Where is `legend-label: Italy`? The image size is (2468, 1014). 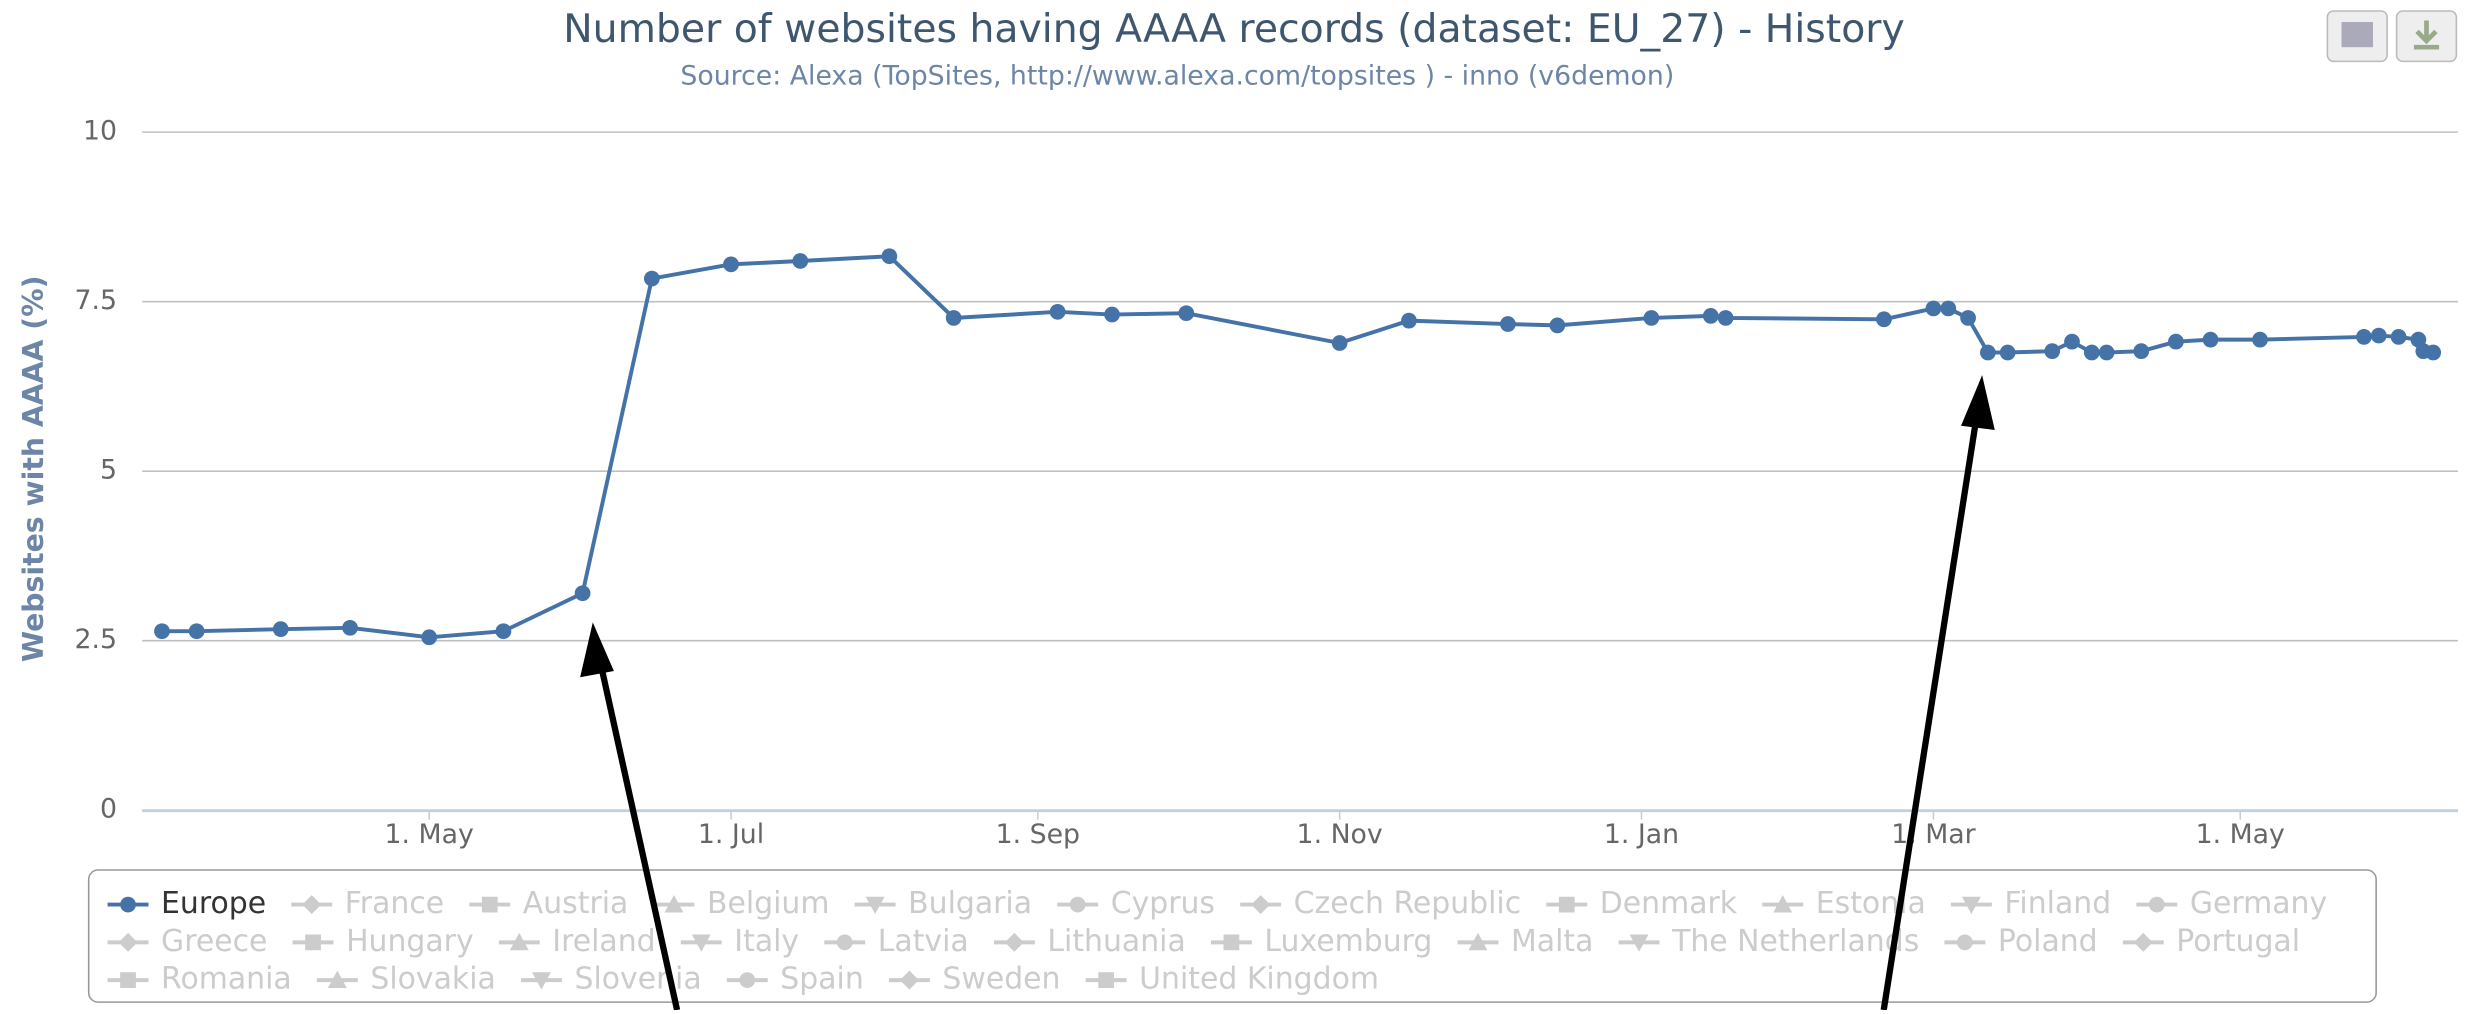
legend-label: Italy is located at coordinates (766, 941).